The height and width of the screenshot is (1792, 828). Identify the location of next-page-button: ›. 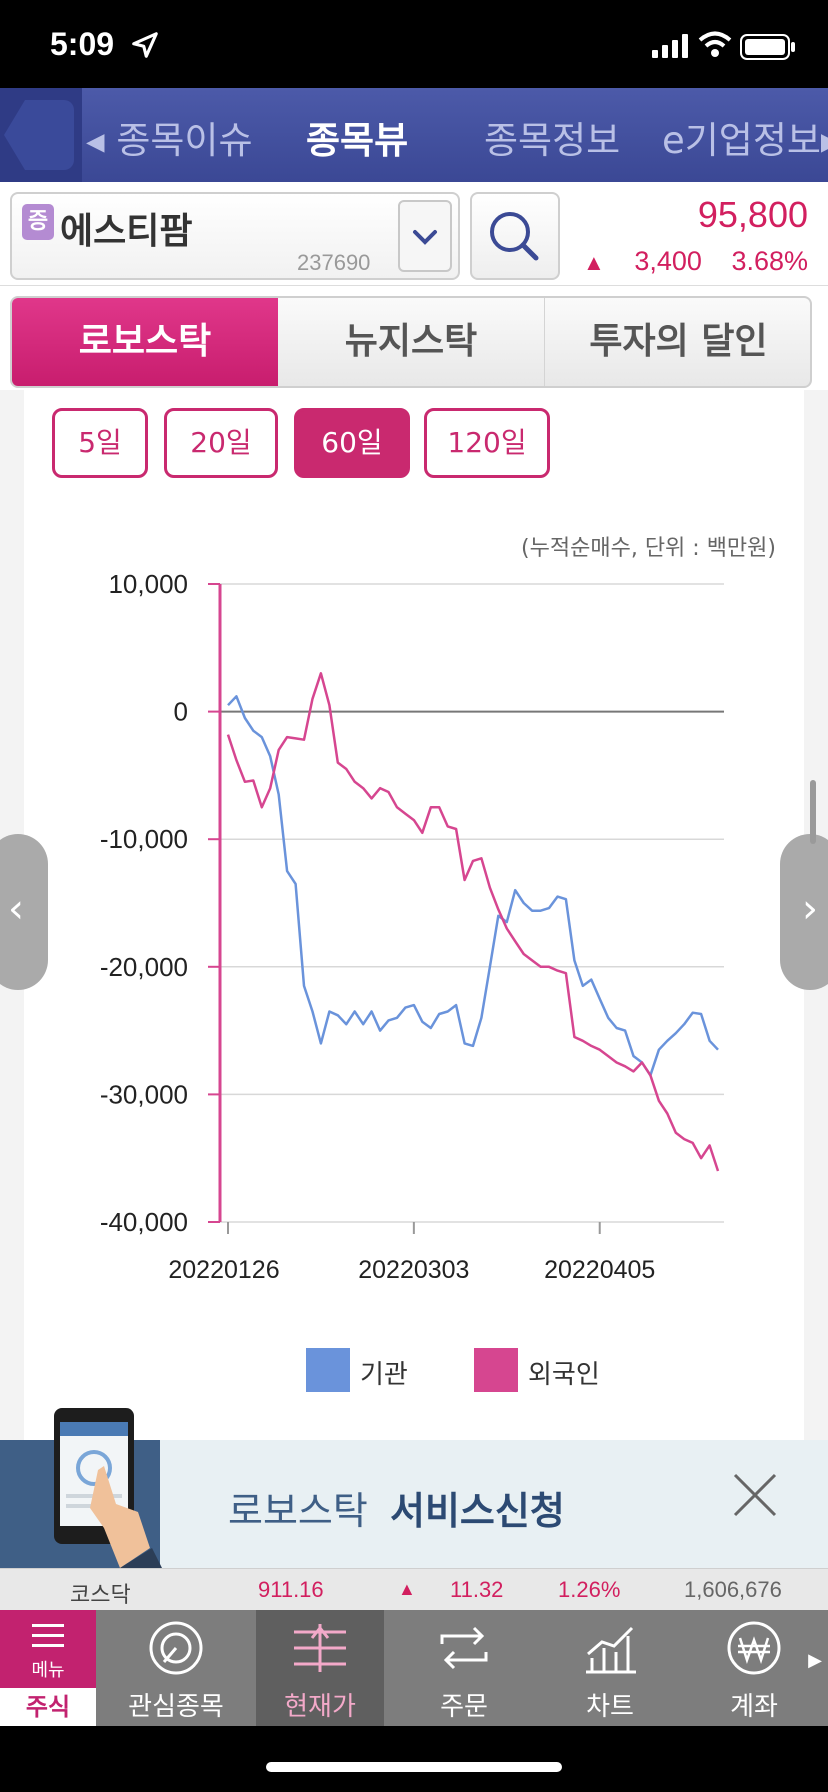
(804, 912).